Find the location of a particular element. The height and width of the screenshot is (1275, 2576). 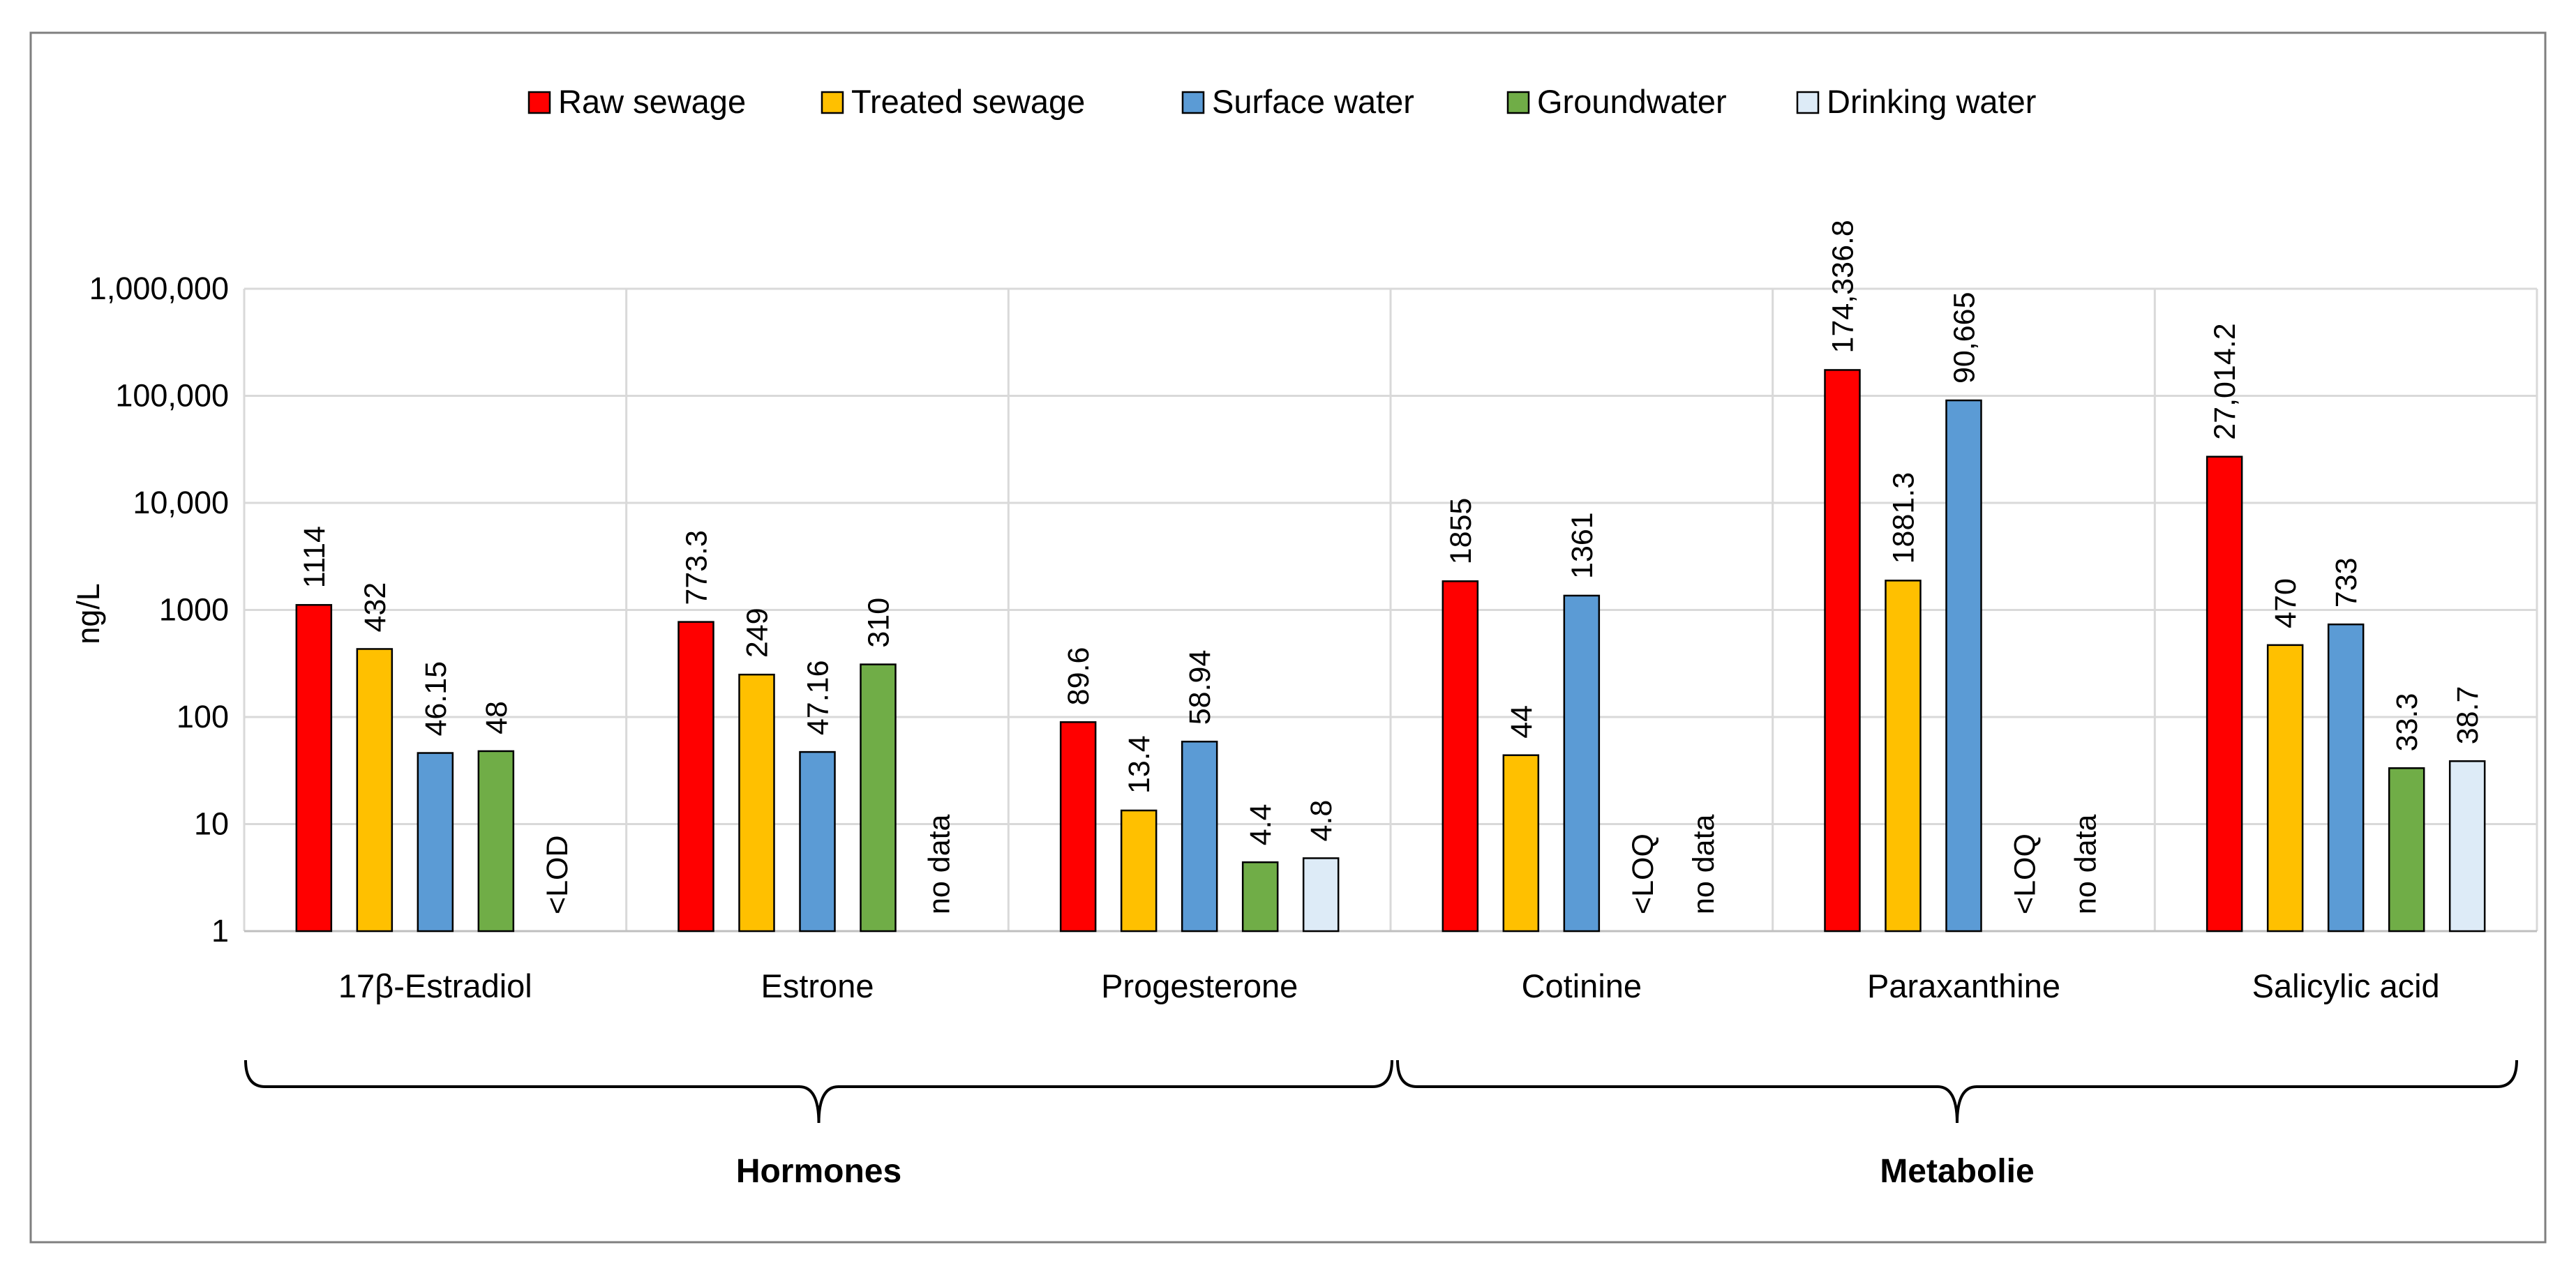

value-label-groundwater-paraxanthine: <LOQ is located at coordinates (2026, 874).